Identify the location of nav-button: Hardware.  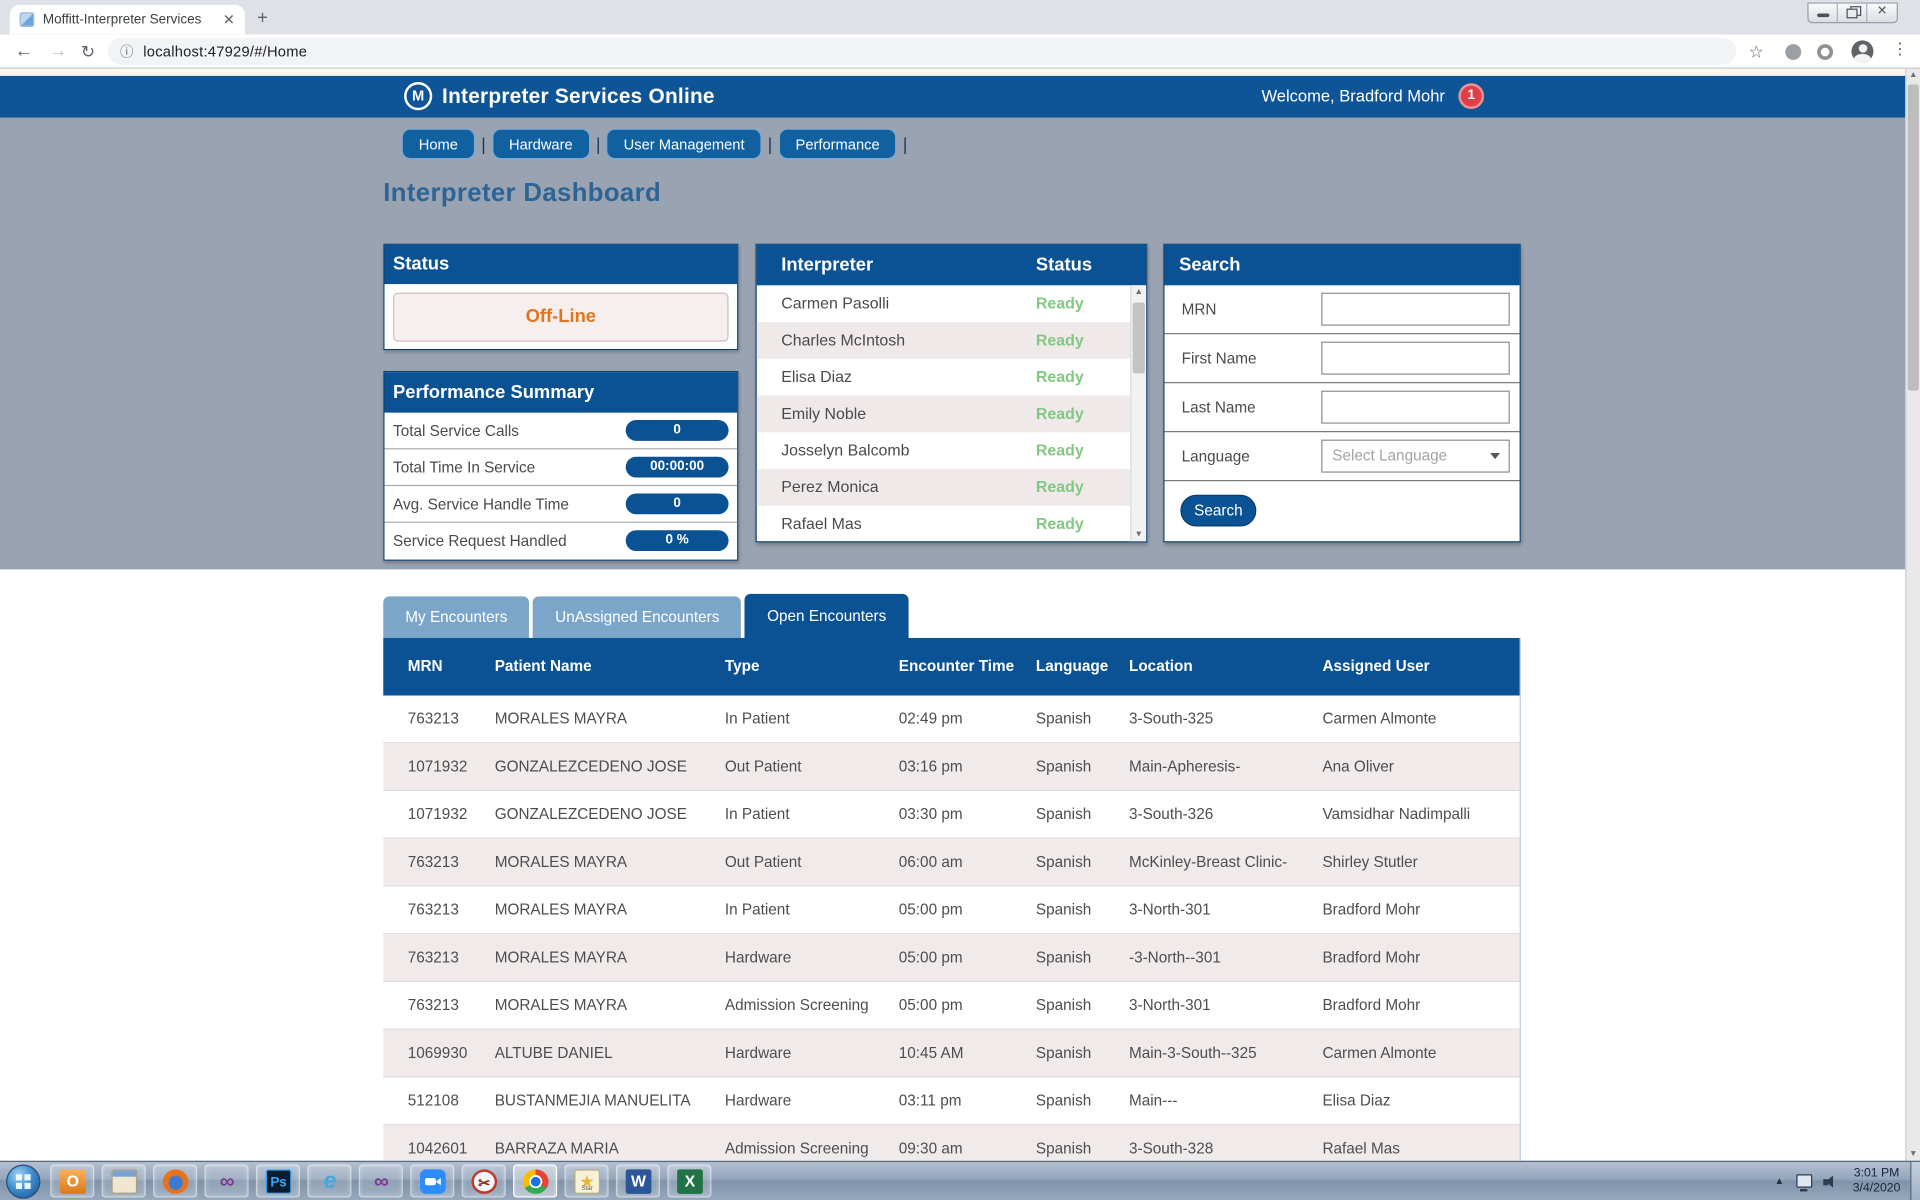
(540, 144).